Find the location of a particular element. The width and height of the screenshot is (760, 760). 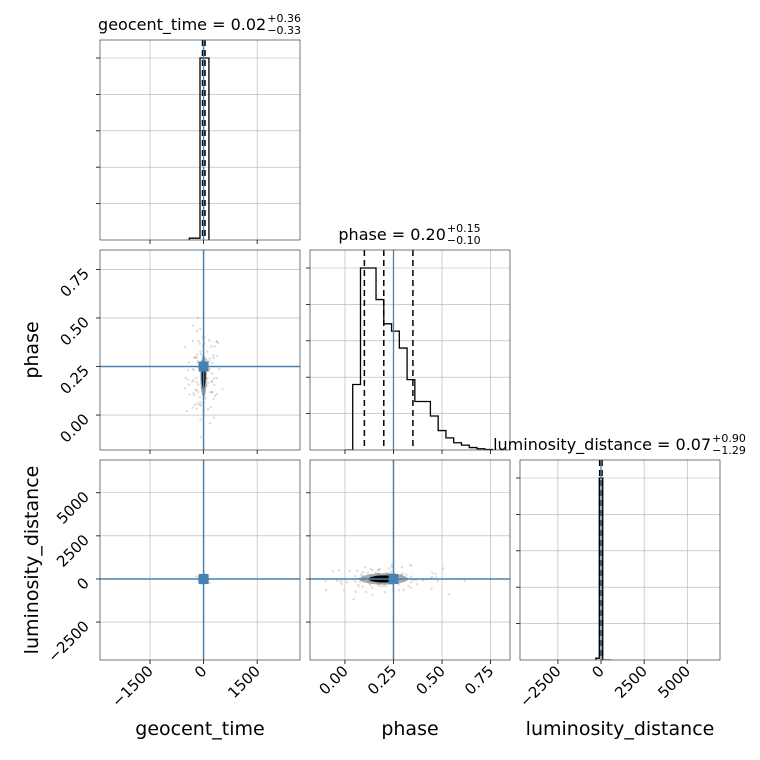

title-minus-phase: −0.10 is located at coordinates (464, 240).